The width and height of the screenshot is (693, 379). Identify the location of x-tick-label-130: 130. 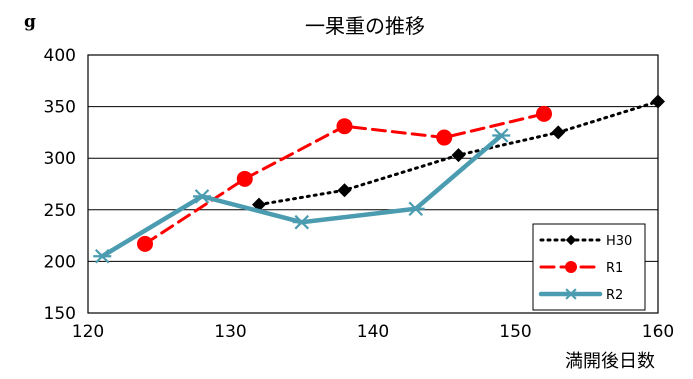
(230, 332).